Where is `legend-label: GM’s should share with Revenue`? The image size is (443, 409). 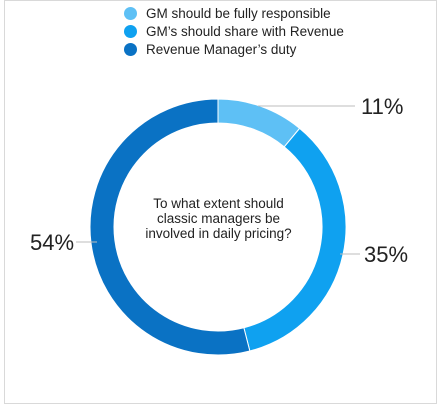 legend-label: GM’s should share with Revenue is located at coordinates (245, 31).